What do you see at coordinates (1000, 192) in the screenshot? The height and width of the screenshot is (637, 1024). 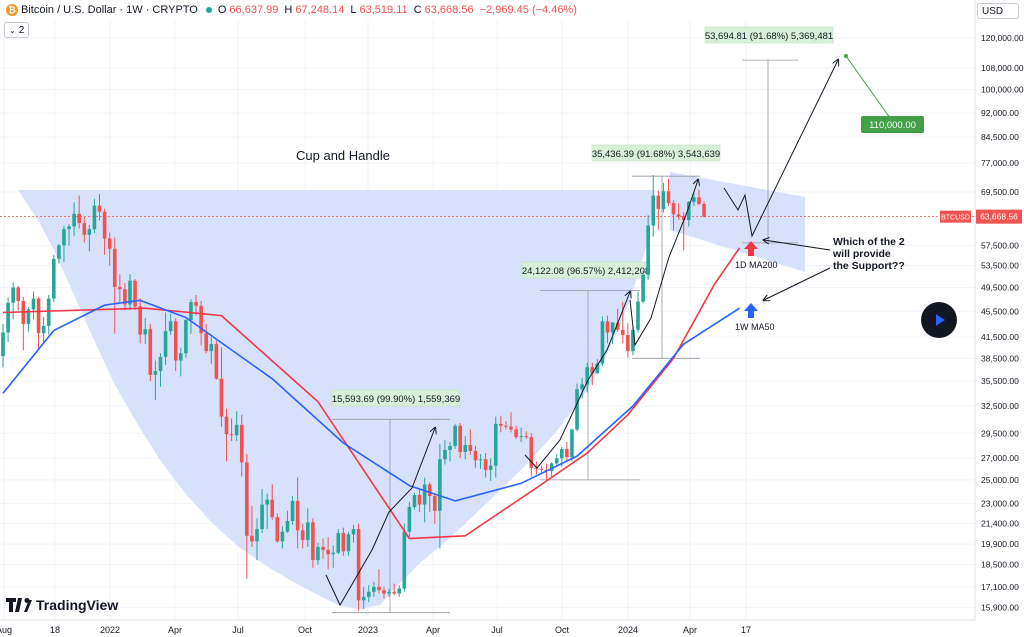 I see `price-tick-label: 69,500.00` at bounding box center [1000, 192].